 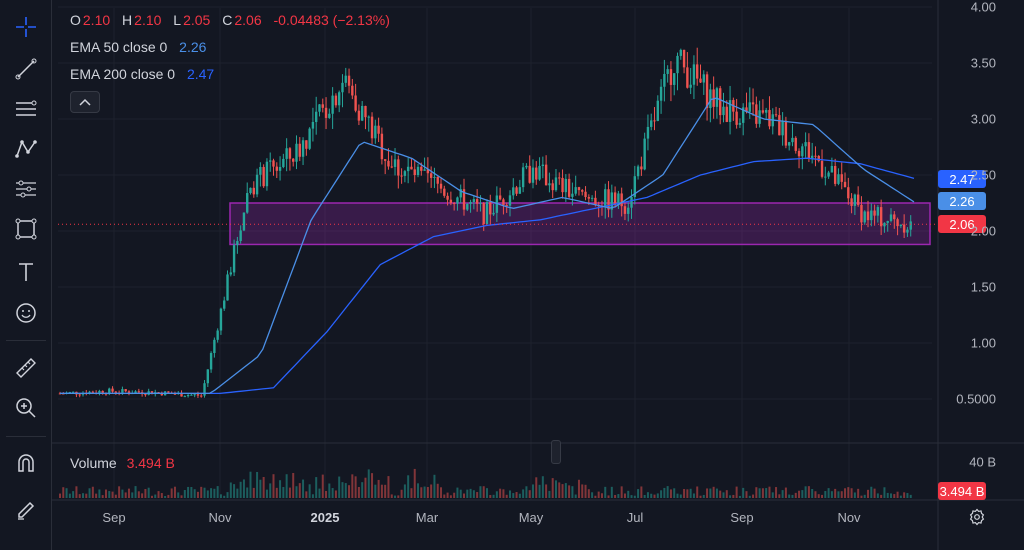 I want to click on chart-settings-button, so click(x=977, y=517).